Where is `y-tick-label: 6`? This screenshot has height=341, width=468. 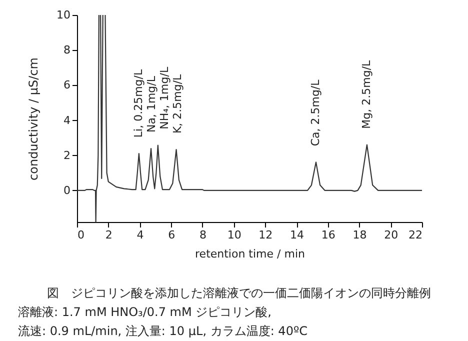
y-tick-label: 6 is located at coordinates (67, 85).